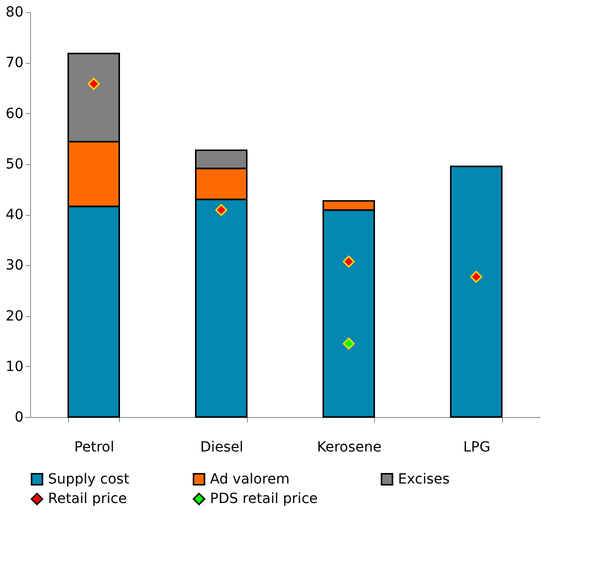 The height and width of the screenshot is (567, 614). What do you see at coordinates (15, 316) in the screenshot?
I see `y-tick-label: 20` at bounding box center [15, 316].